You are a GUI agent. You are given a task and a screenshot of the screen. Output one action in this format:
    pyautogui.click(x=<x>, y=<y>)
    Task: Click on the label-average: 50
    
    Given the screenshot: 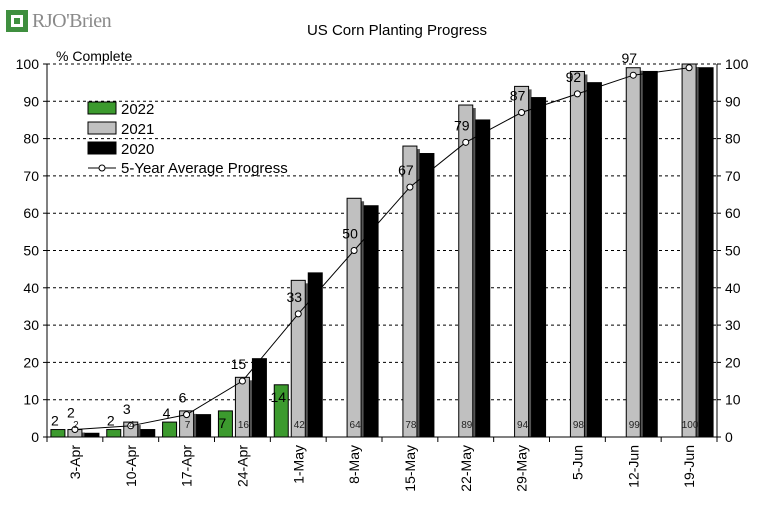 What is the action you would take?
    pyautogui.click(x=350, y=234)
    